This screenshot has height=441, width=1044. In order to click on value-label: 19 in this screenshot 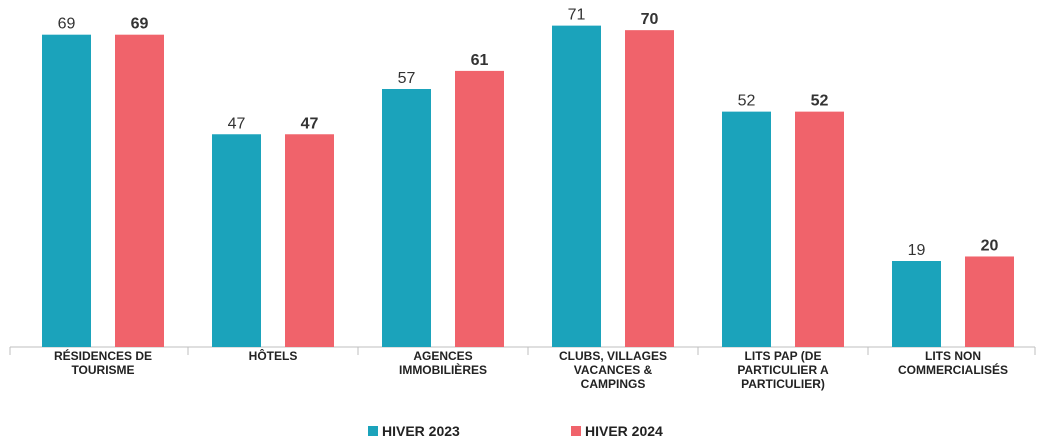, I will do `click(917, 250)`.